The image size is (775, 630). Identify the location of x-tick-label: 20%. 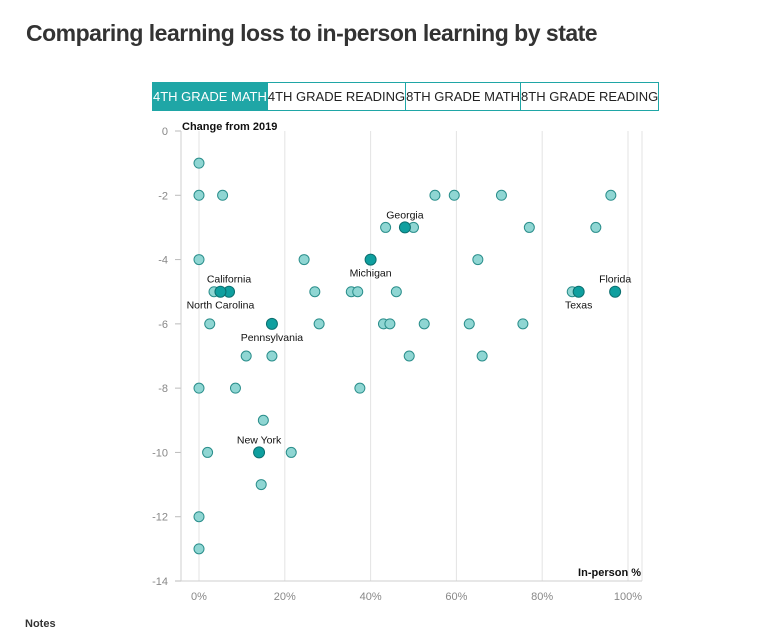
(285, 597).